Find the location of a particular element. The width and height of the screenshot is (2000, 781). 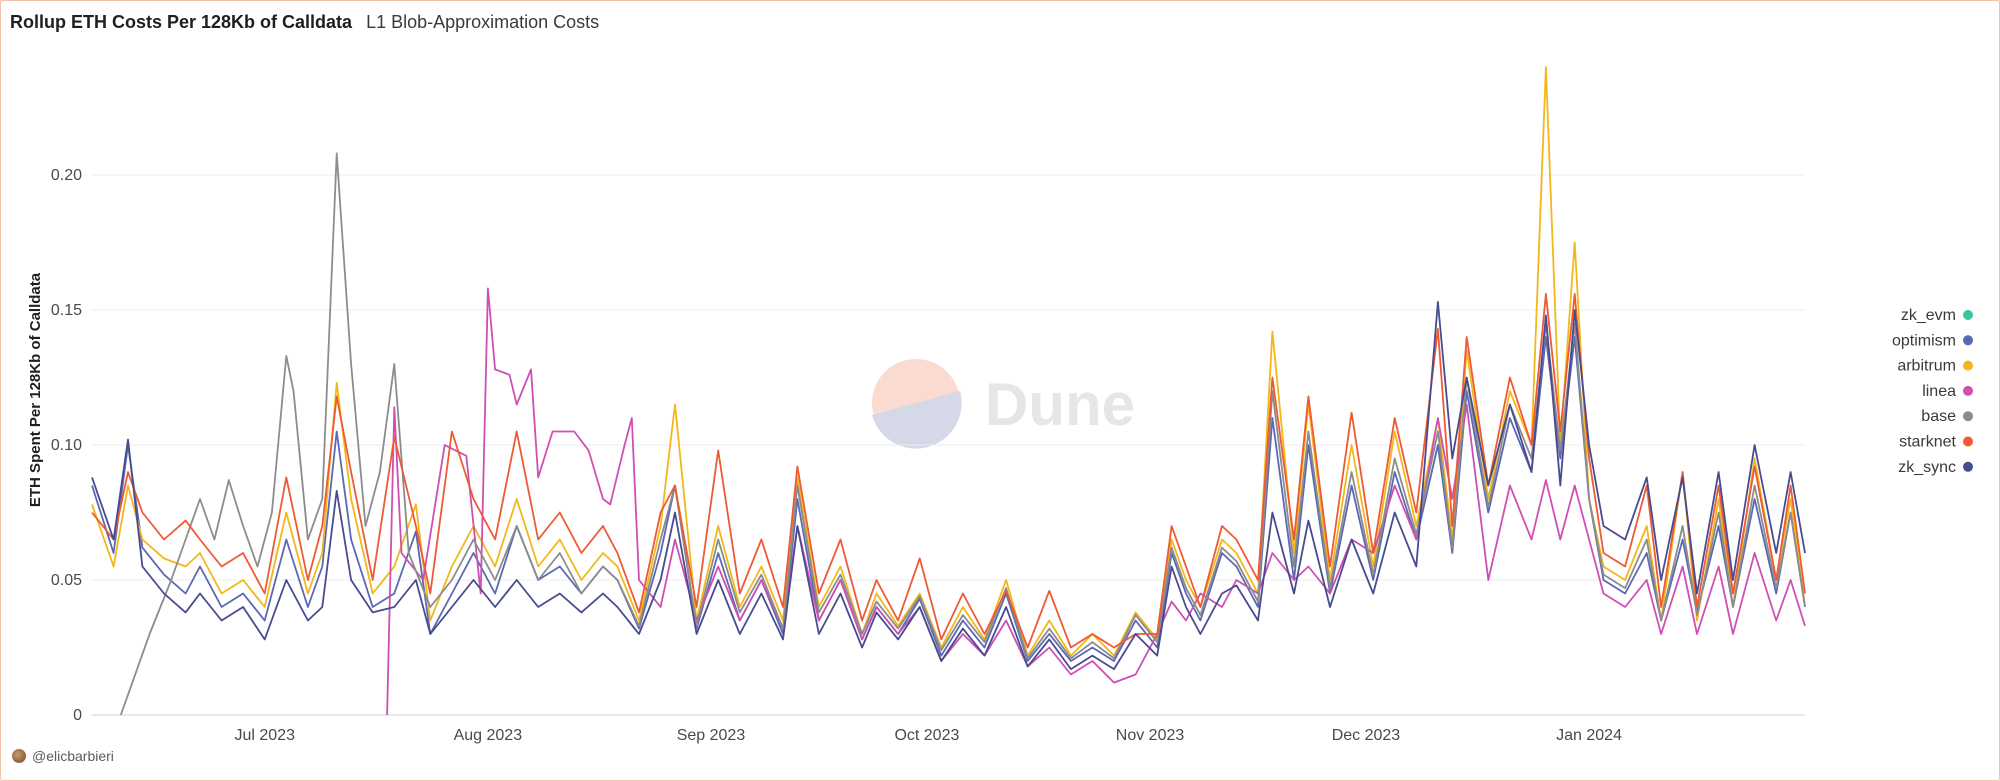

chart-title: Rollup ETH Costs Per 128Kb of Calldata is located at coordinates (181, 22).